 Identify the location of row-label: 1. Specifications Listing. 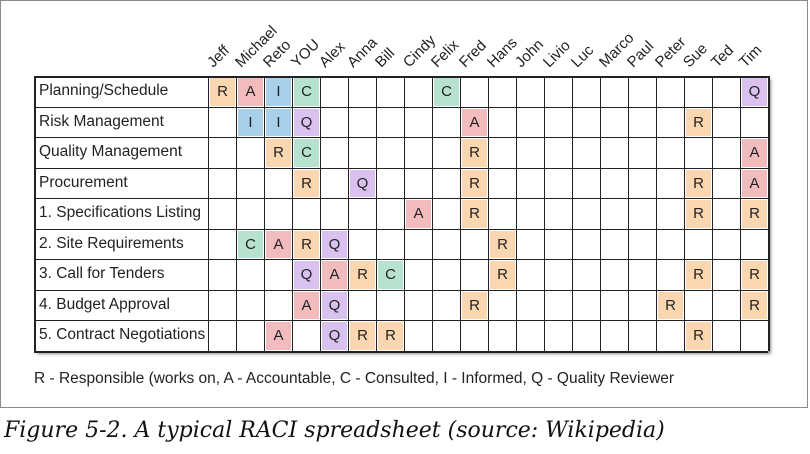
(120, 212).